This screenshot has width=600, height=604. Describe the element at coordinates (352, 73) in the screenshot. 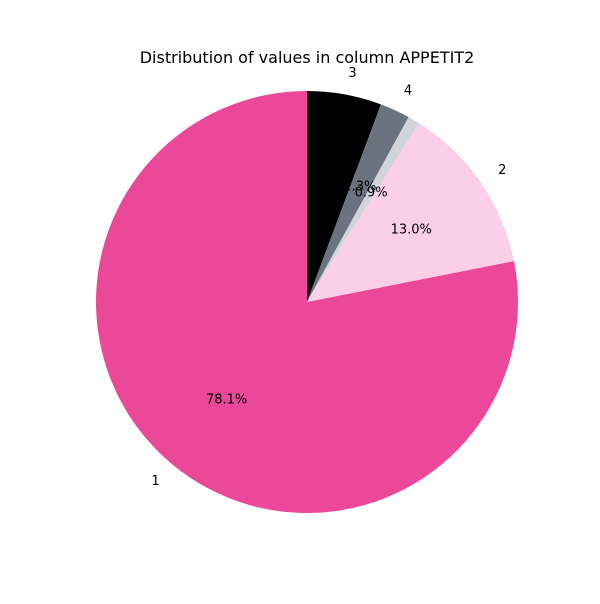

I see `slice-label-1: 3` at that location.